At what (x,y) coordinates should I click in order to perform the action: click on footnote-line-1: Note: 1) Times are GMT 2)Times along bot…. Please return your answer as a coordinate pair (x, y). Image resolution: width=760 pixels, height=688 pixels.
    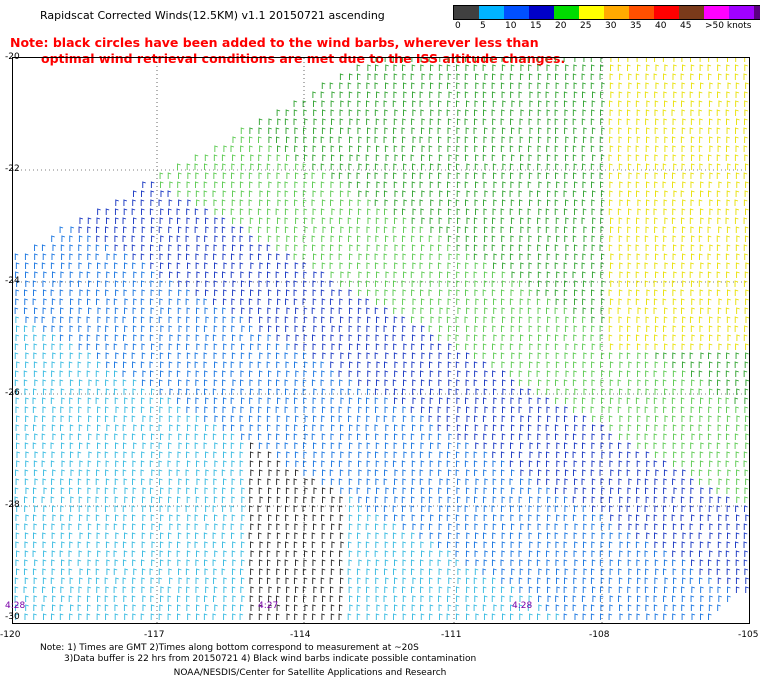
    Looking at the image, I should click on (229, 648).